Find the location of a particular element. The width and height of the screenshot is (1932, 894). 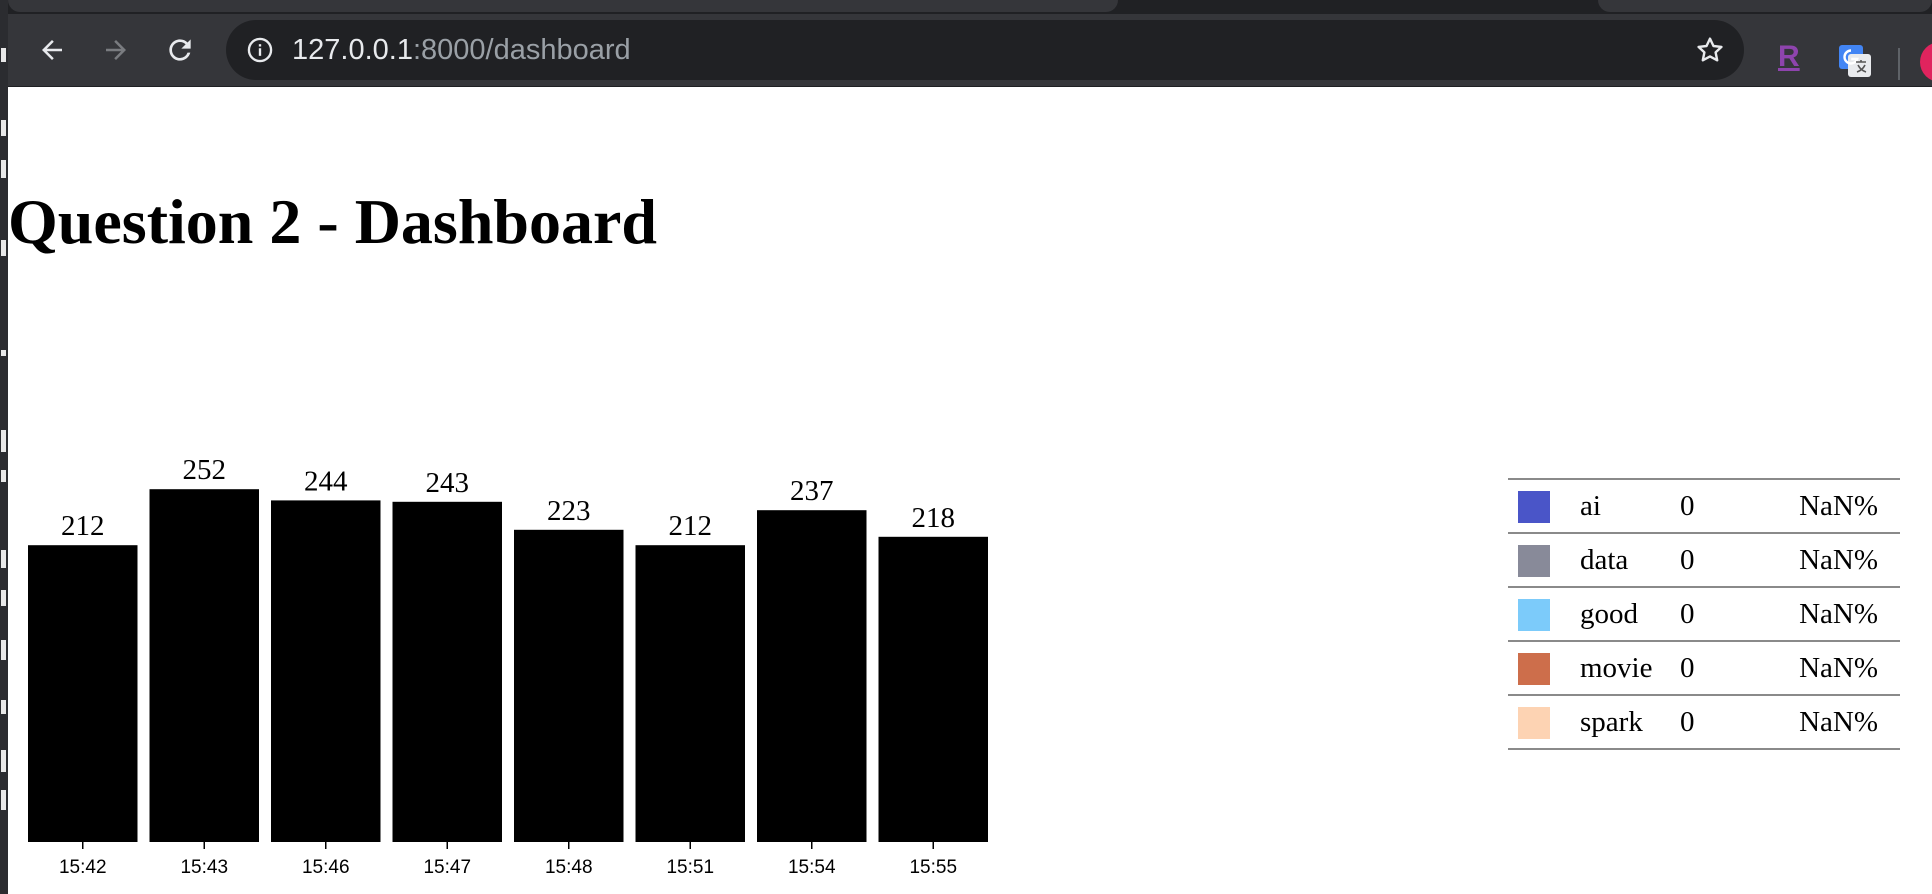

url-text: 127.0.0.1:8000/dashboard is located at coordinates (461, 50).